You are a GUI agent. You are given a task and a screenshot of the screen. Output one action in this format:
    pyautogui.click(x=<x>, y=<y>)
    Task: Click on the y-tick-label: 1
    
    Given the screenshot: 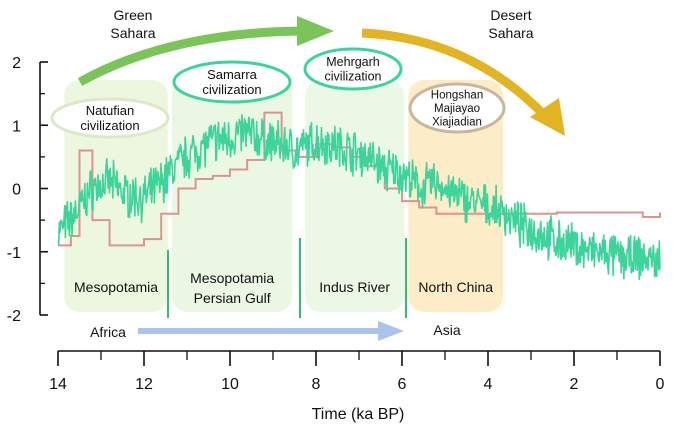 What is the action you would take?
    pyautogui.click(x=16, y=126)
    